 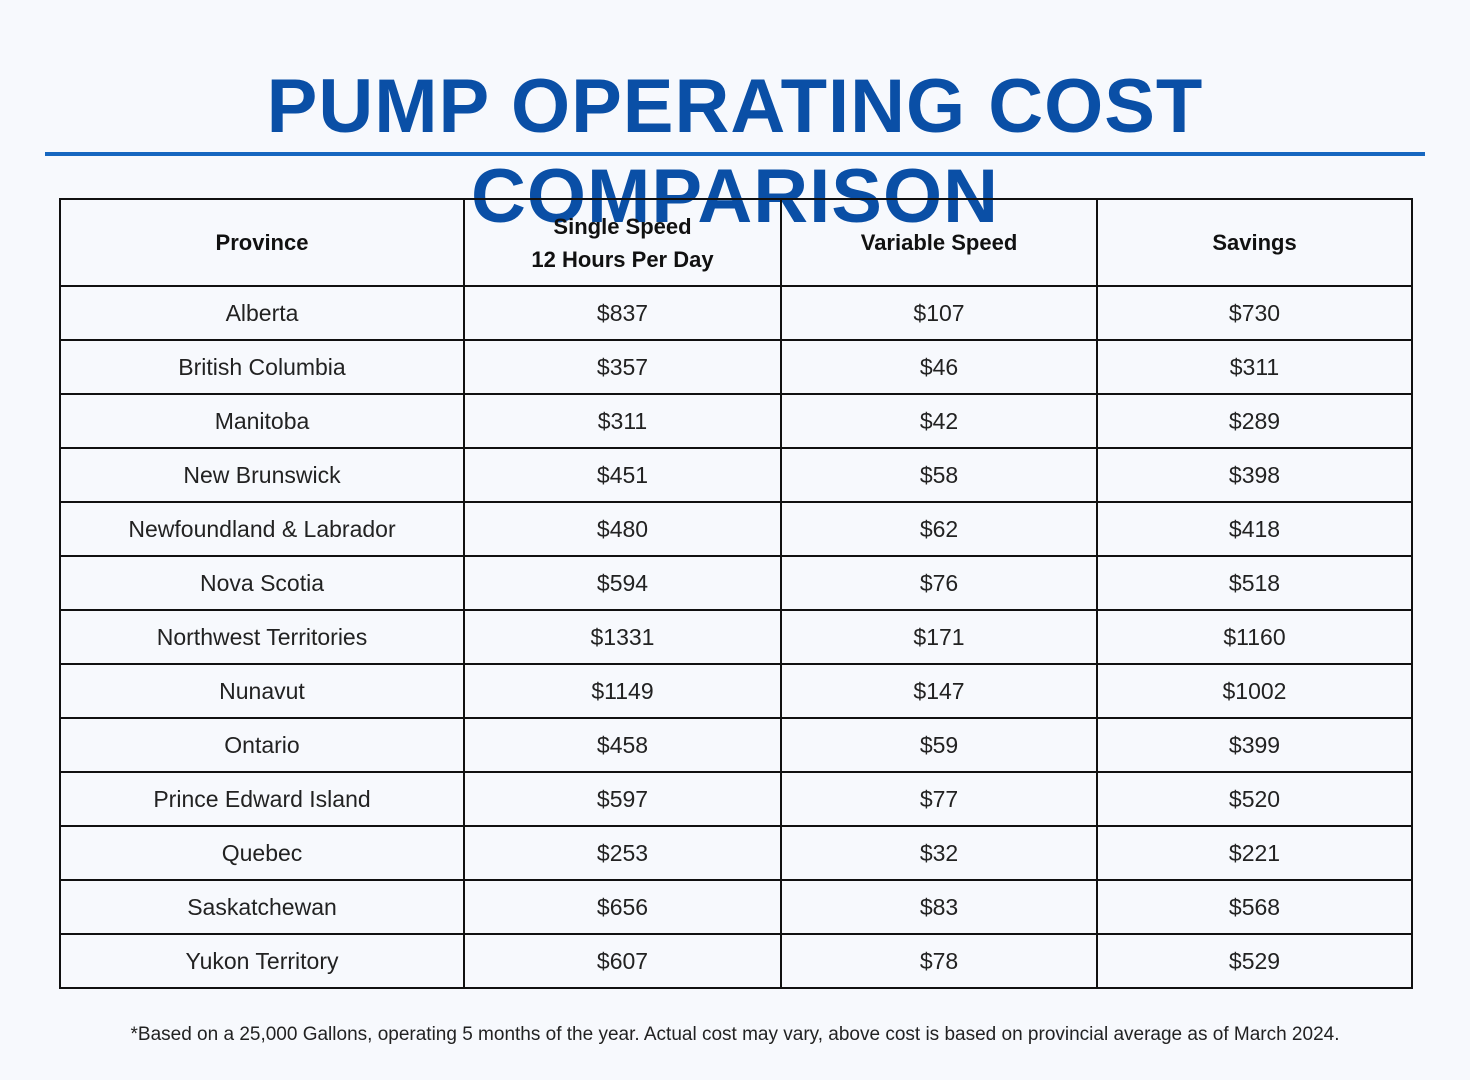 I want to click on cell-savings: $529, so click(x=1254, y=961).